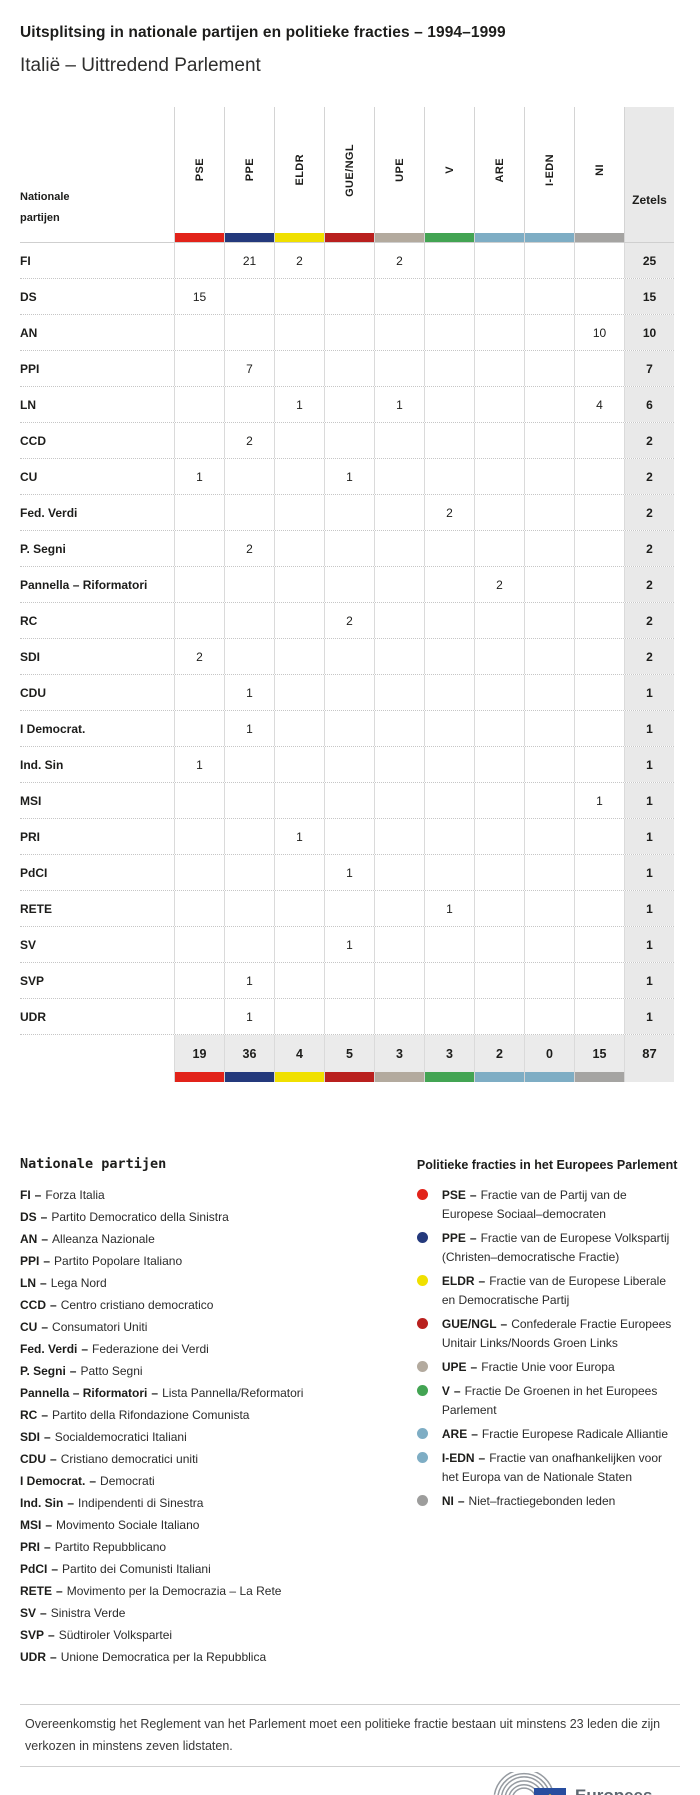  I want to click on cell-p-segni-ppe: 2, so click(249, 548).